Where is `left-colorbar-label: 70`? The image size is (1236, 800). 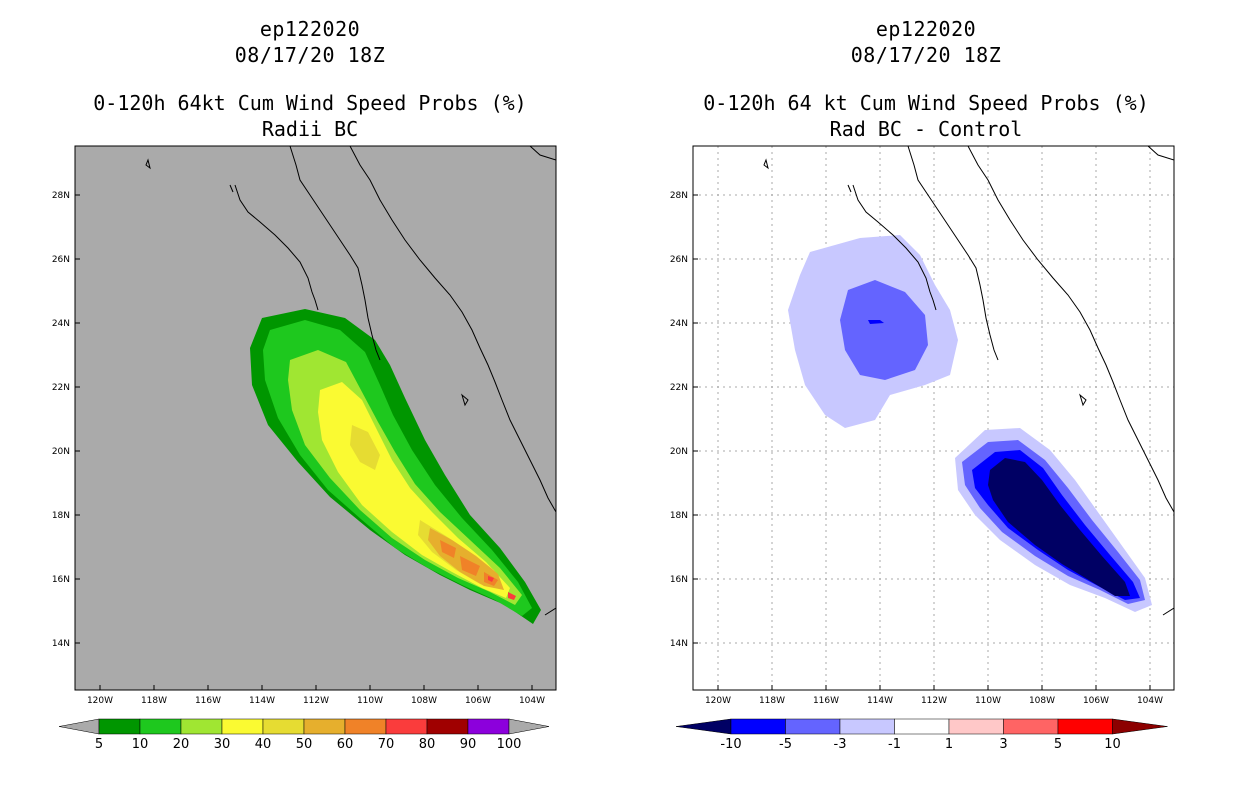 left-colorbar-label: 70 is located at coordinates (386, 744).